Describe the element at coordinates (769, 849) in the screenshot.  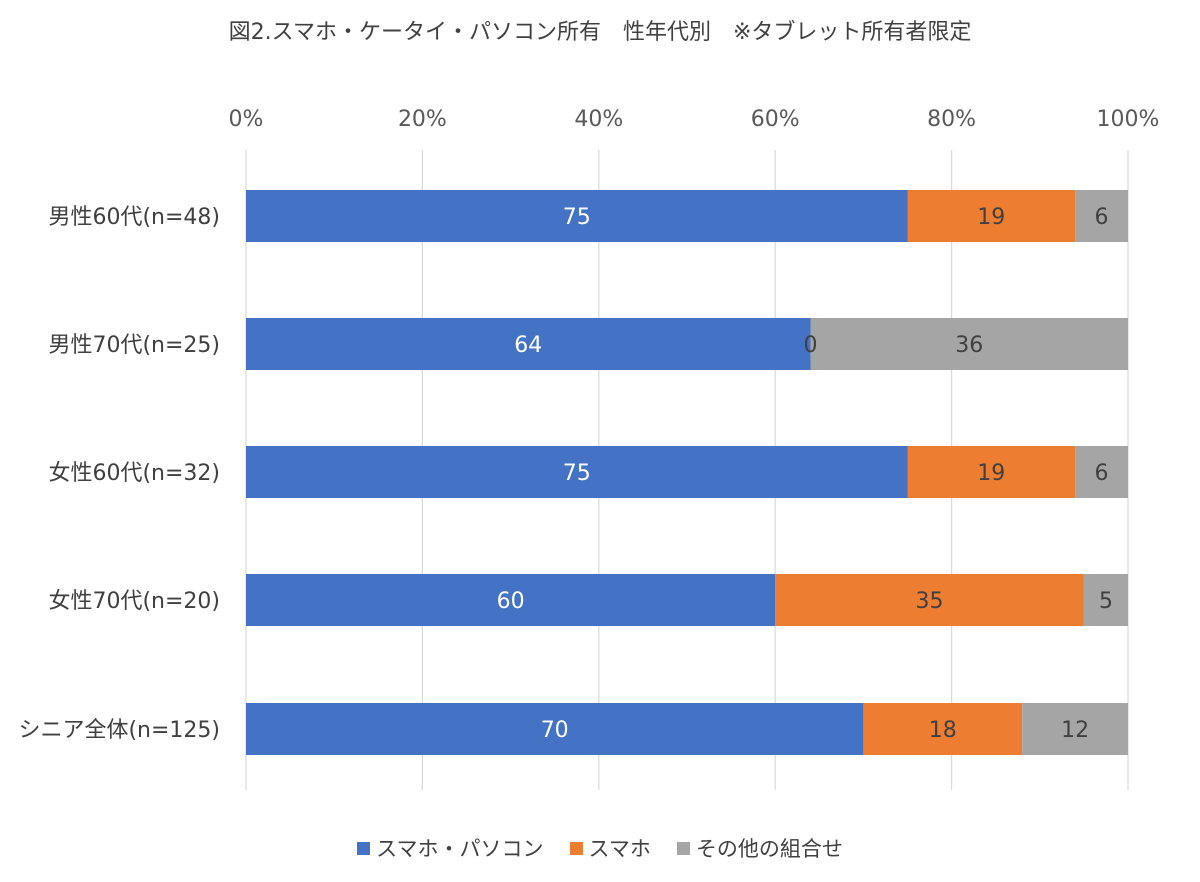
I see `legend-label: その他の組合せ` at that location.